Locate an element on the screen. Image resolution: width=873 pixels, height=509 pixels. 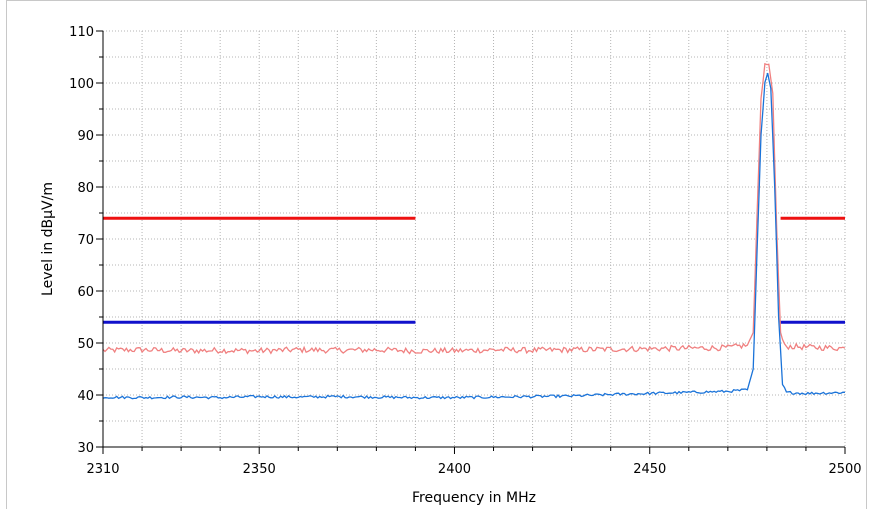
x-tick-label: 2350 is located at coordinates (259, 469).